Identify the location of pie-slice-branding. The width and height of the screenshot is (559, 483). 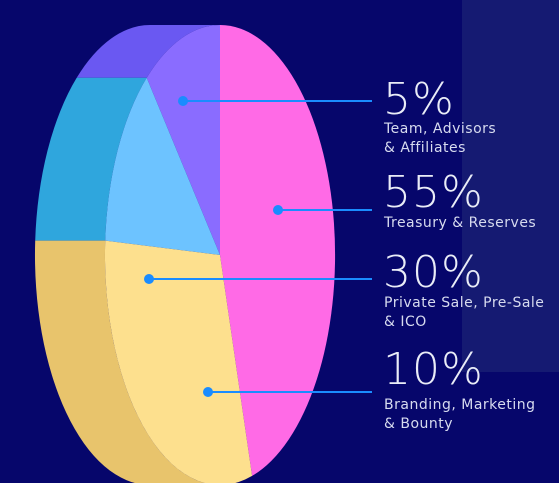
(178, 361).